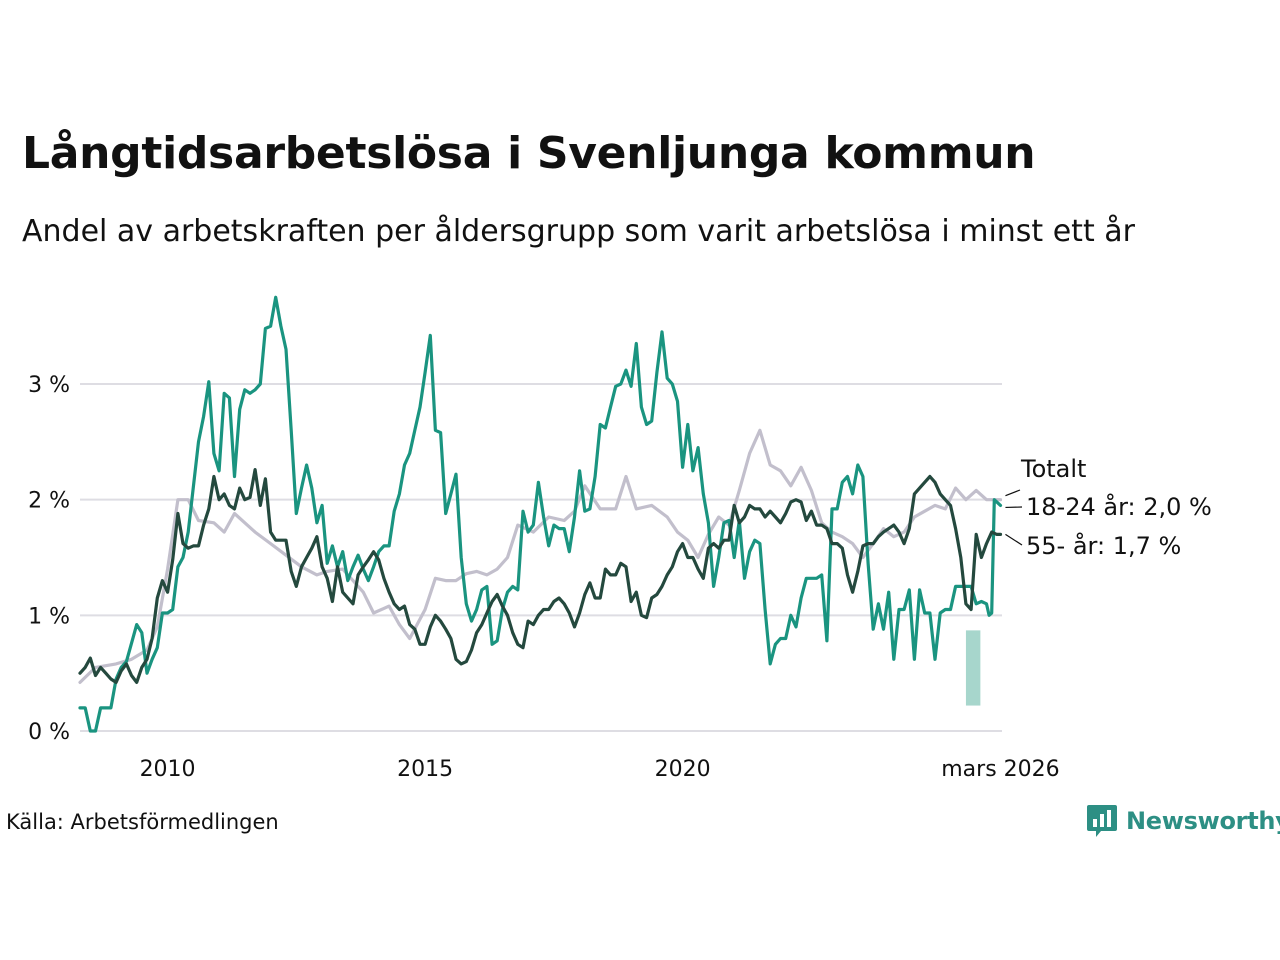 The image size is (1280, 960). Describe the element at coordinates (425, 769) in the screenshot. I see `x-tick-label: 2015` at that location.